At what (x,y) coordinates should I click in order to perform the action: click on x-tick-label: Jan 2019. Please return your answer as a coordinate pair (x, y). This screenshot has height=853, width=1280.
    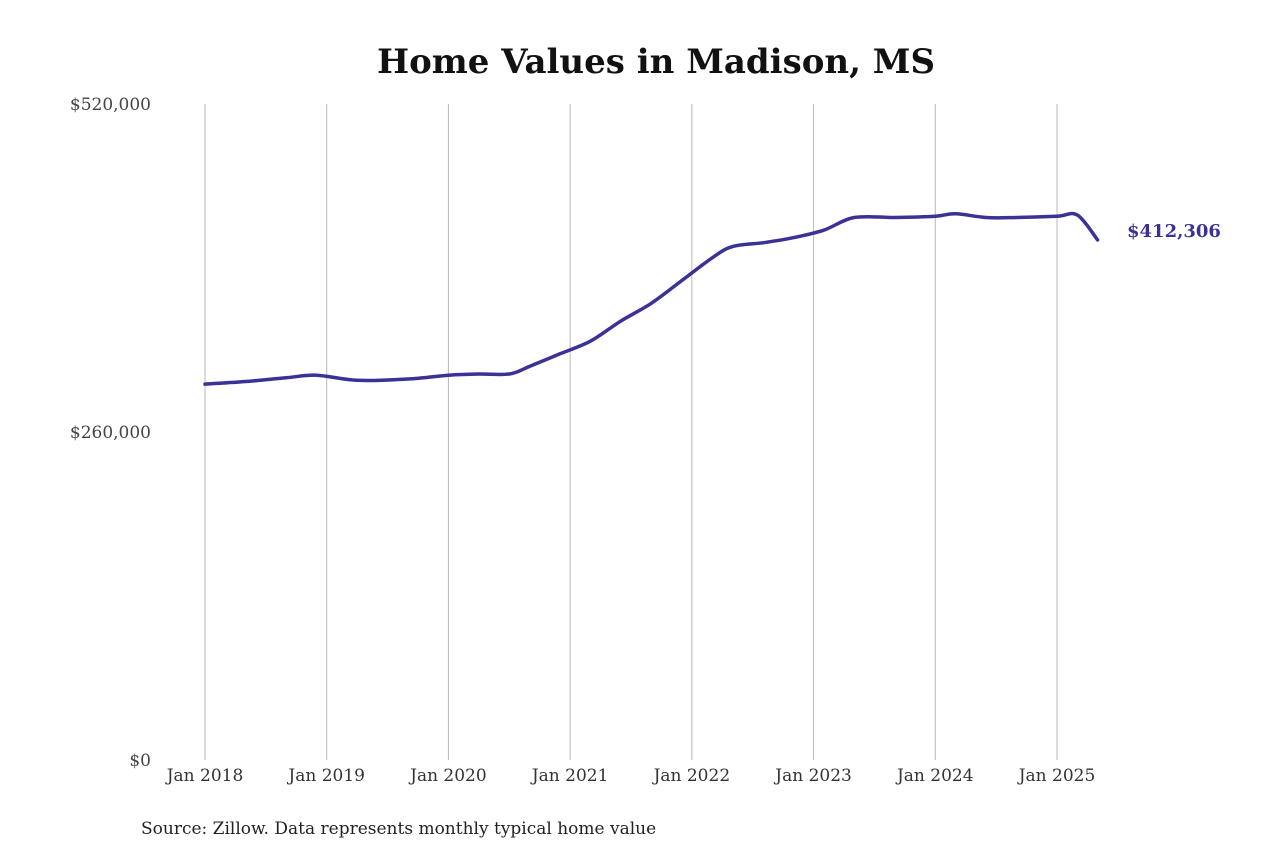
    Looking at the image, I should click on (325, 776).